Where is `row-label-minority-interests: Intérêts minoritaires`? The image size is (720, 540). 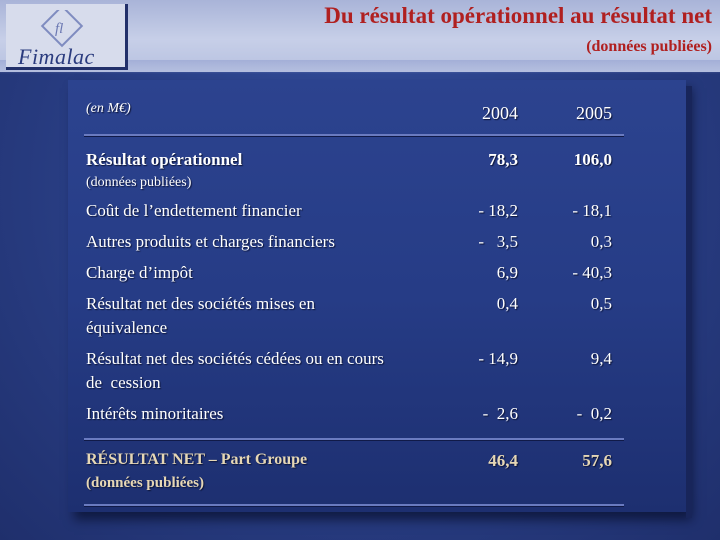 row-label-minority-interests: Intérêts minoritaires is located at coordinates (155, 413).